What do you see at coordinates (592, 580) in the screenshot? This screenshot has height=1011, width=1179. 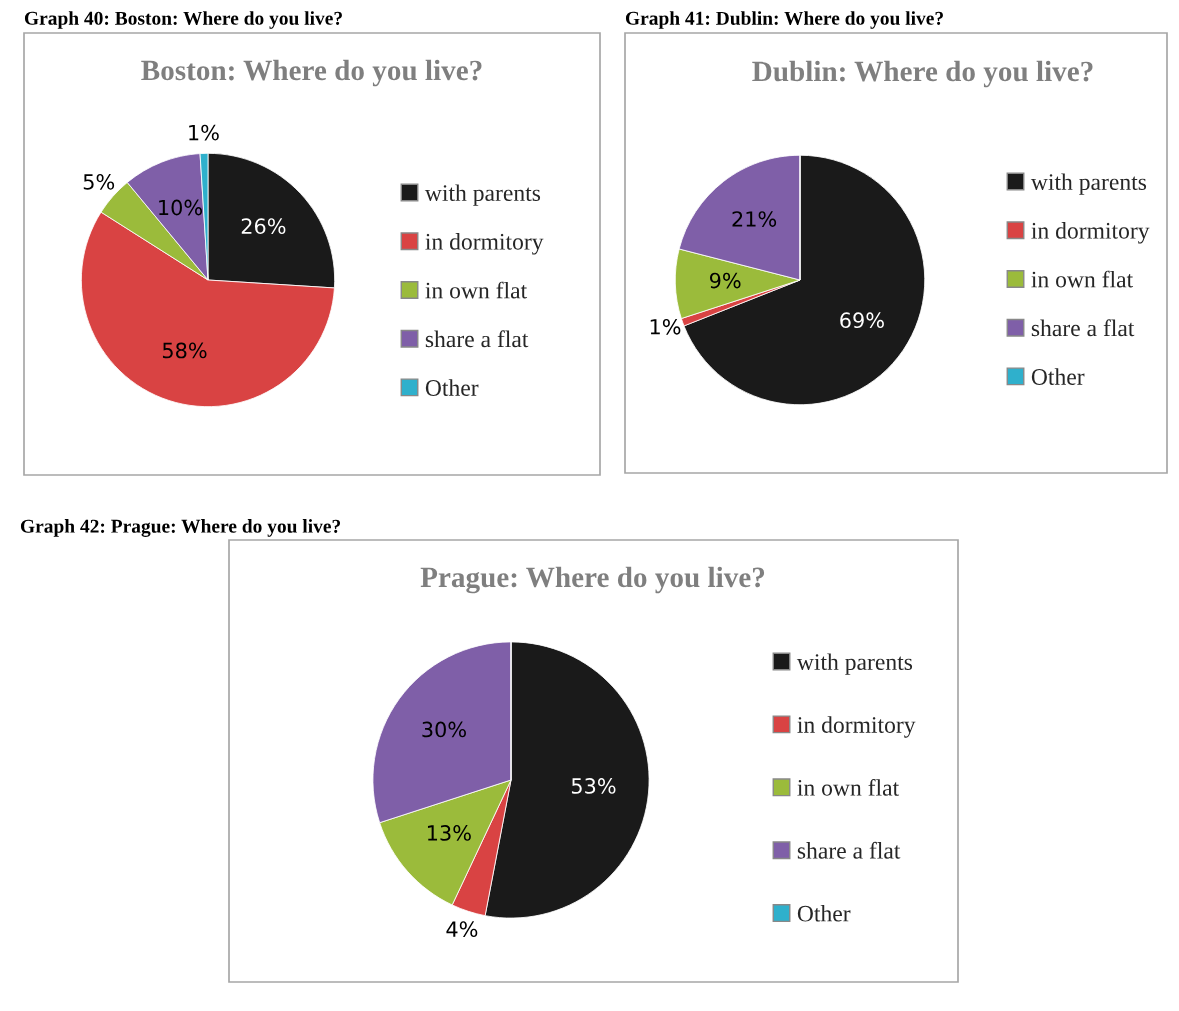 I see `chart-title: Prague: Where do you live?` at bounding box center [592, 580].